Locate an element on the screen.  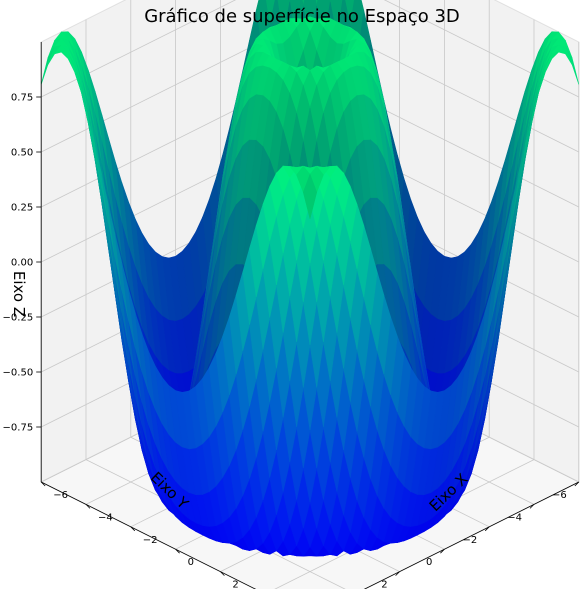
x-tick-label: −4 is located at coordinates (105, 517).